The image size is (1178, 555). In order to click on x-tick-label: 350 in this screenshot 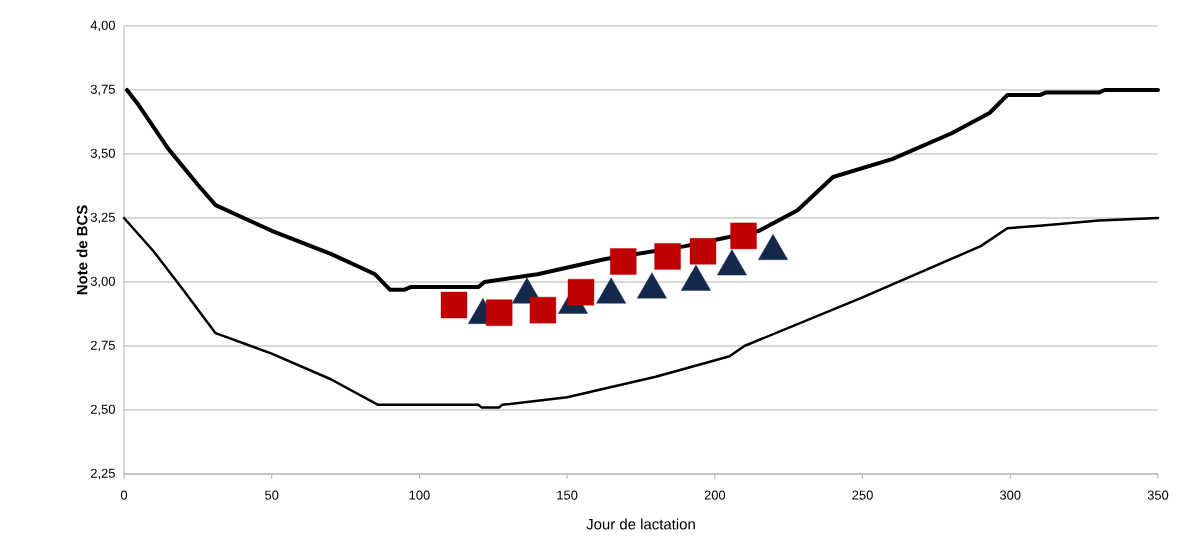, I will do `click(1158, 495)`.